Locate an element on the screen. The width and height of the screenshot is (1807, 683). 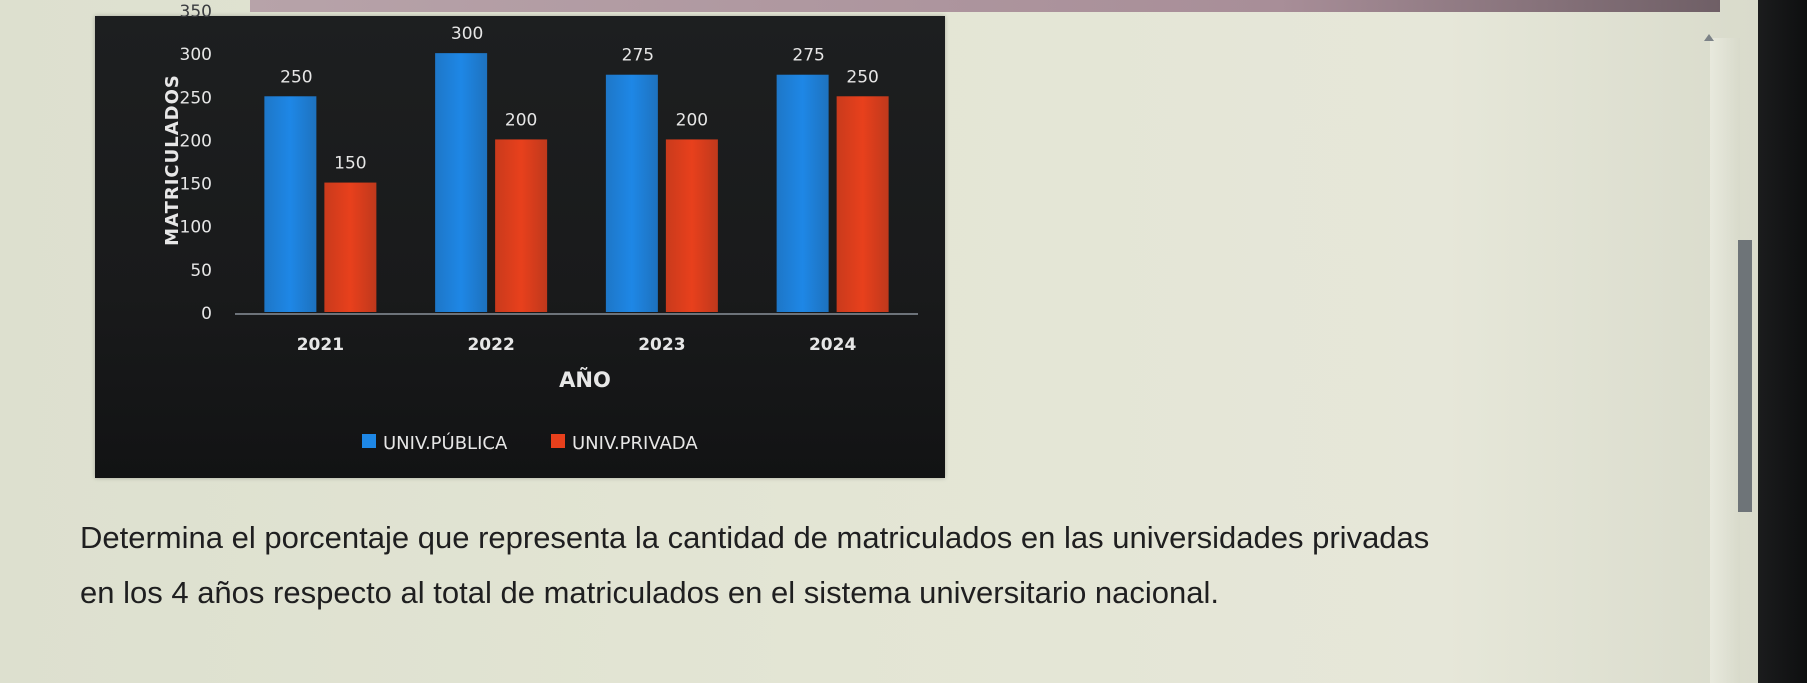
legend-label-privada: UNIV.PRIVADA is located at coordinates (635, 443).